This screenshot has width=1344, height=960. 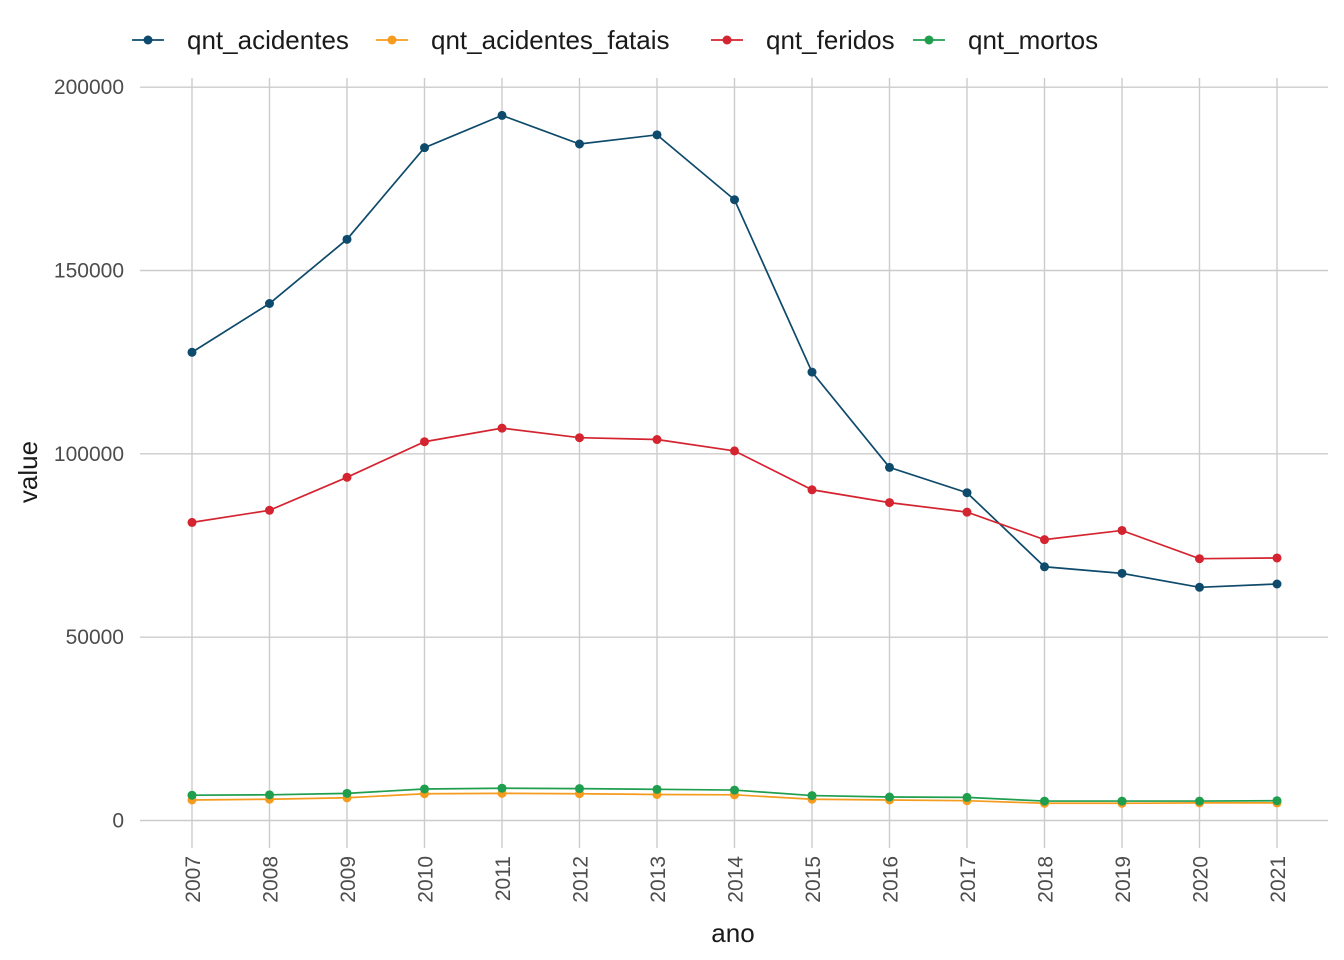 I want to click on x-tick-label: 2014, so click(x=736, y=879).